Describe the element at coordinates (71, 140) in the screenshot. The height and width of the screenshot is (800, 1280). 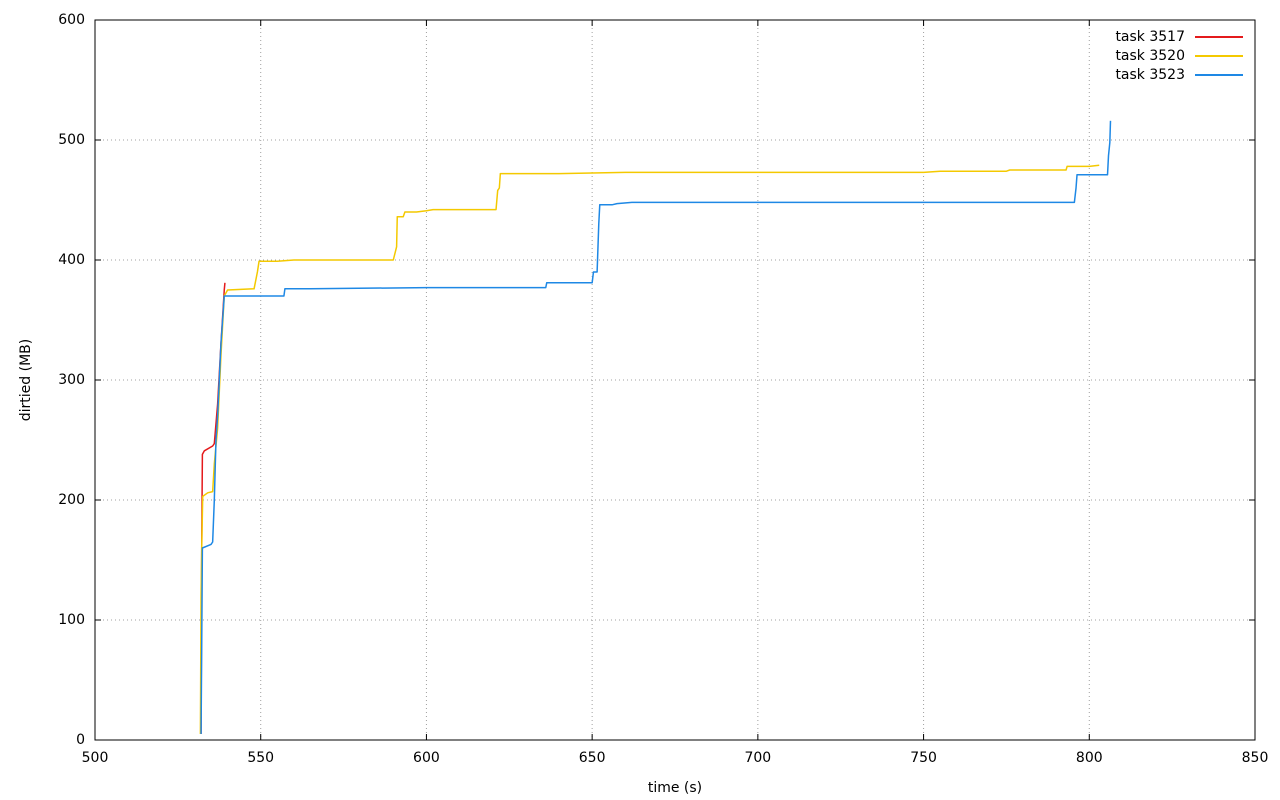
I see `y-tick-label: 500` at that location.